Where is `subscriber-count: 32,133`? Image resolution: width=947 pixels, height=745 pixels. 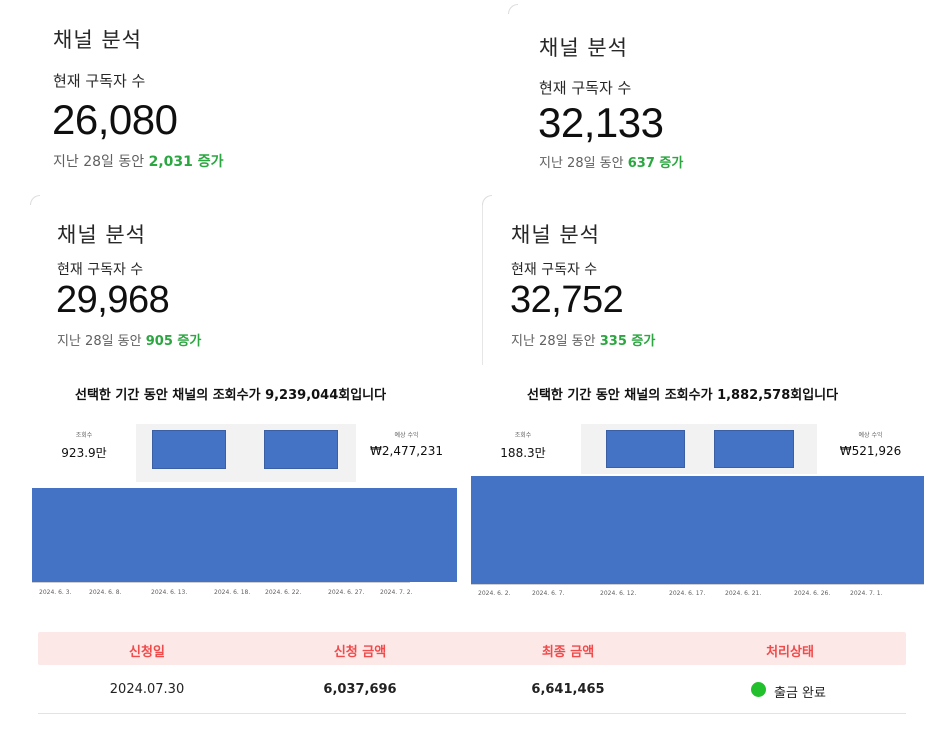 subscriber-count: 32,133 is located at coordinates (601, 122).